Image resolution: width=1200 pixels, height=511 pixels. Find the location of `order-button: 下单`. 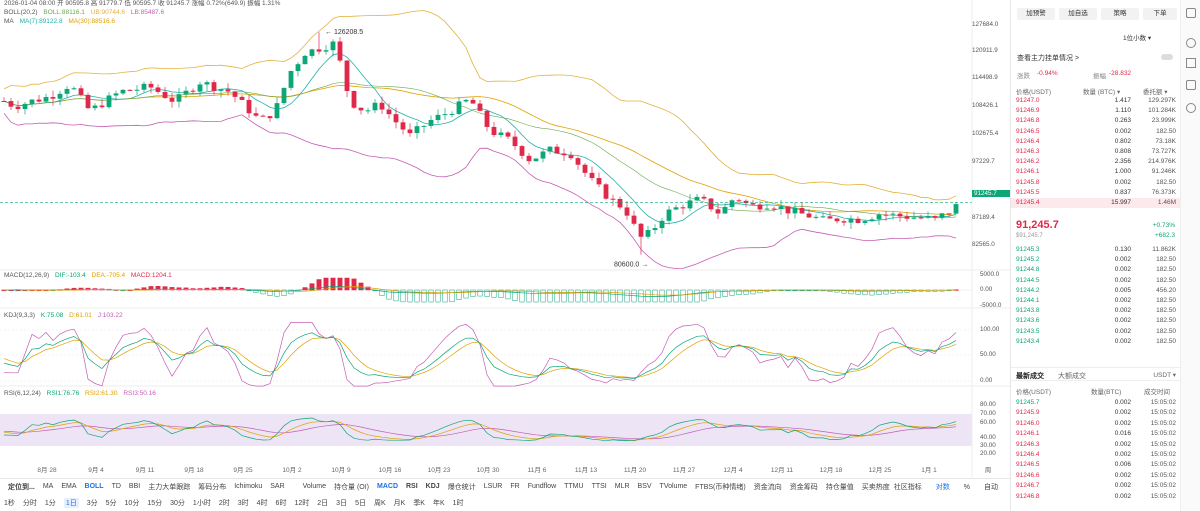

order-button: 下单 is located at coordinates (1160, 14).